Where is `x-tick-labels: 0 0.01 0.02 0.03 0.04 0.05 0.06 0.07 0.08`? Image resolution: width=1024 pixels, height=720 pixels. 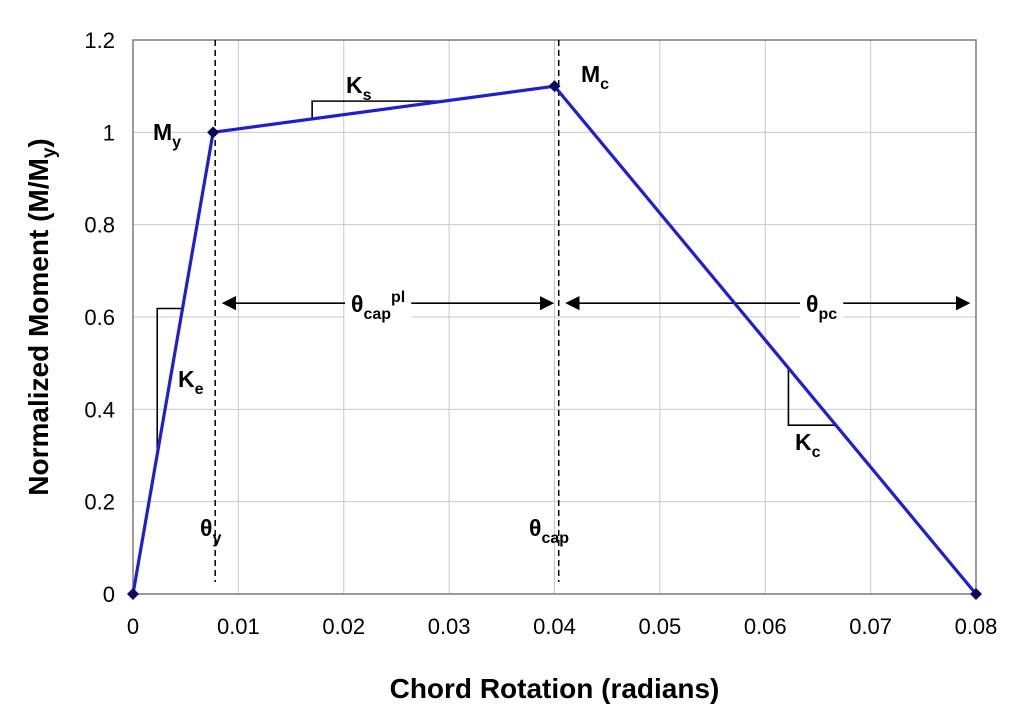
x-tick-labels: 0 0.01 0.02 0.03 0.04 0.05 0.06 0.07 0.08 is located at coordinates (562, 626).